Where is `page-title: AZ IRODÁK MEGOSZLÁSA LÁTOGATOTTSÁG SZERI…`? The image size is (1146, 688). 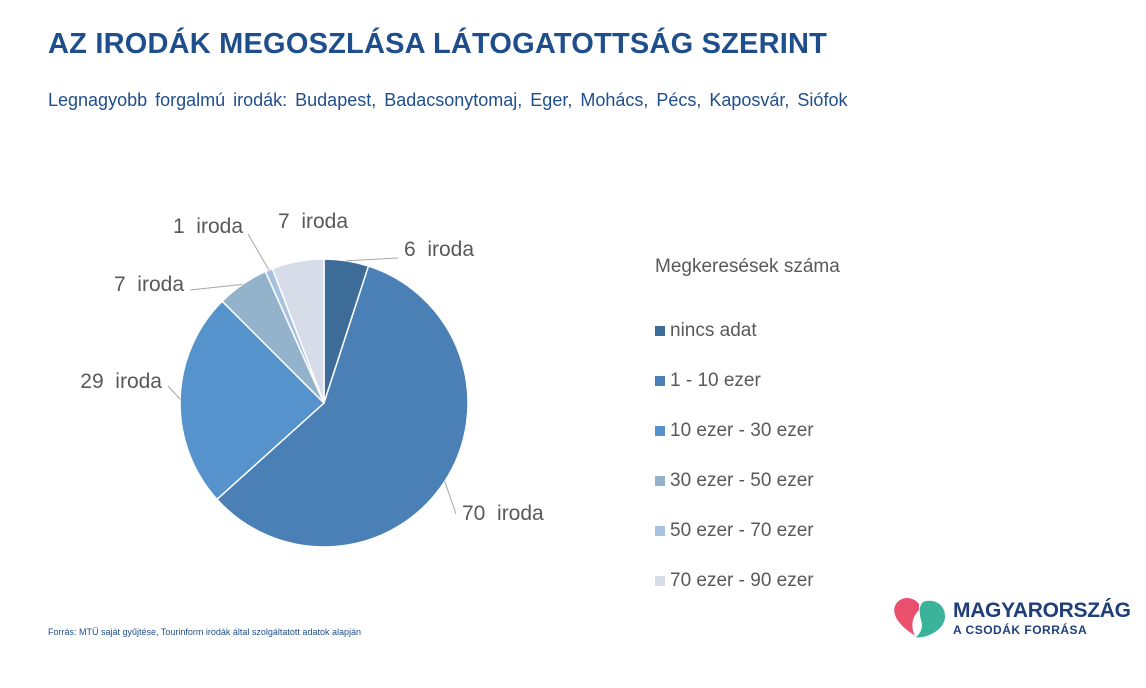 page-title: AZ IRODÁK MEGOSZLÁSA LÁTOGATOTTSÁG SZERI… is located at coordinates (438, 44).